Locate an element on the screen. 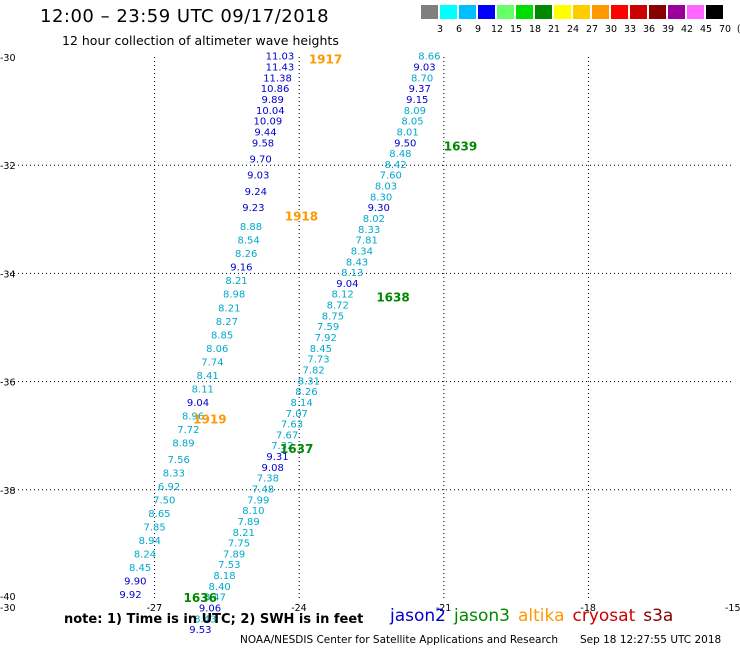 The image size is (740, 650). wave-height-value: 7.99 is located at coordinates (258, 500).